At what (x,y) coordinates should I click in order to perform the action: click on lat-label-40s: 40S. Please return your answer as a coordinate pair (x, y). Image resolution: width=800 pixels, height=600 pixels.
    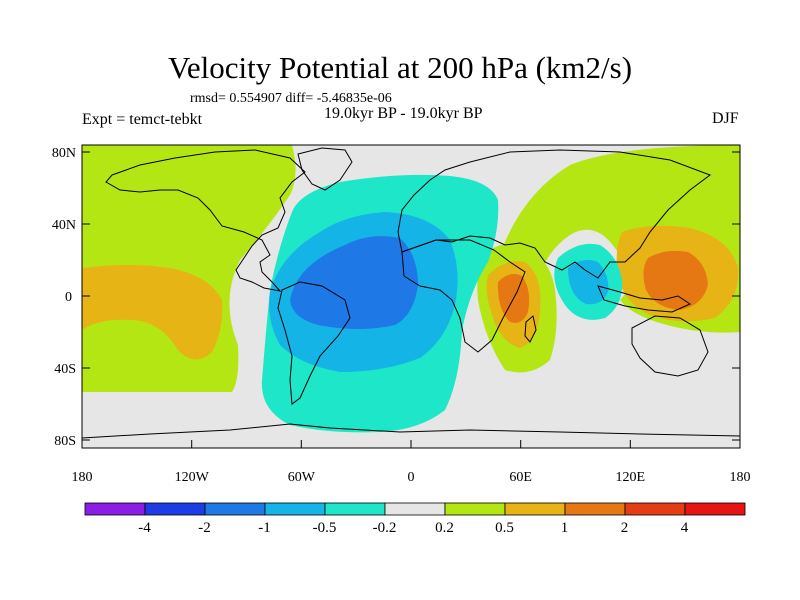
    Looking at the image, I should click on (65, 369).